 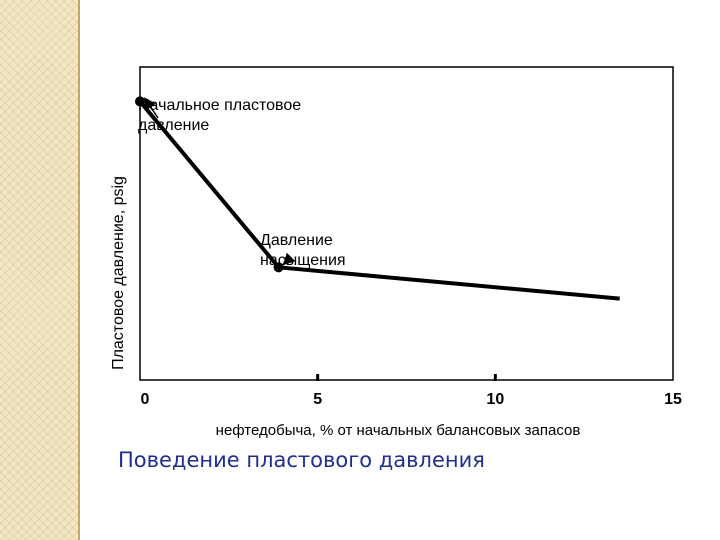 What do you see at coordinates (39, 270) in the screenshot?
I see `decorative-side-strip` at bounding box center [39, 270].